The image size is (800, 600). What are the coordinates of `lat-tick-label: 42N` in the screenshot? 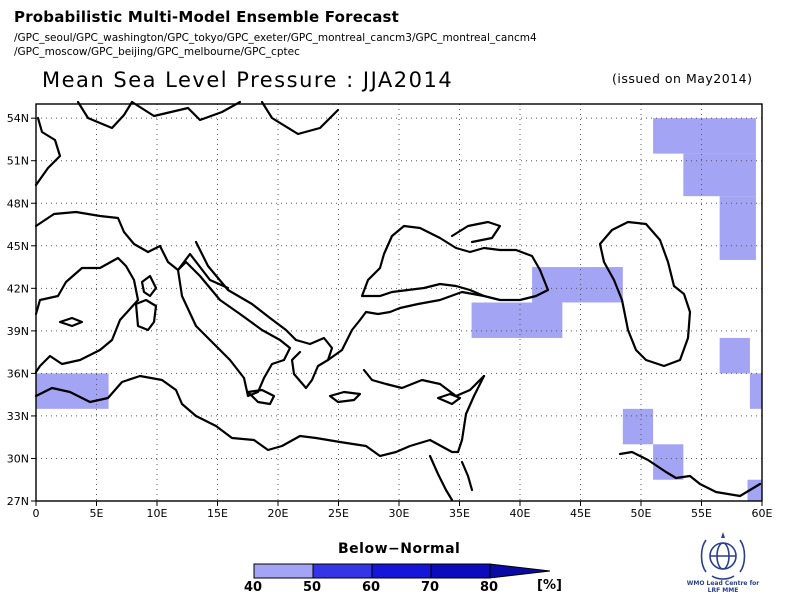 It's located at (18, 288).